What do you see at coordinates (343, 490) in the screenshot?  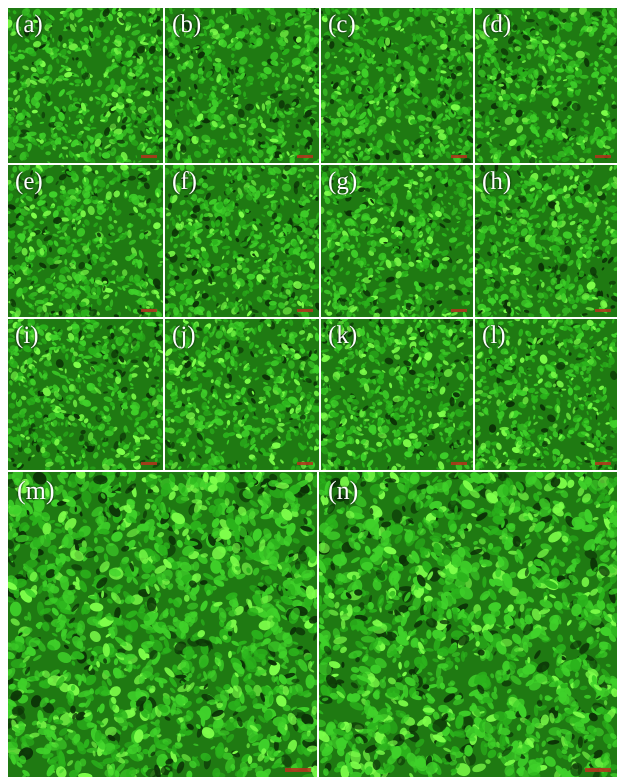 I see `panel-label: (n)` at bounding box center [343, 490].